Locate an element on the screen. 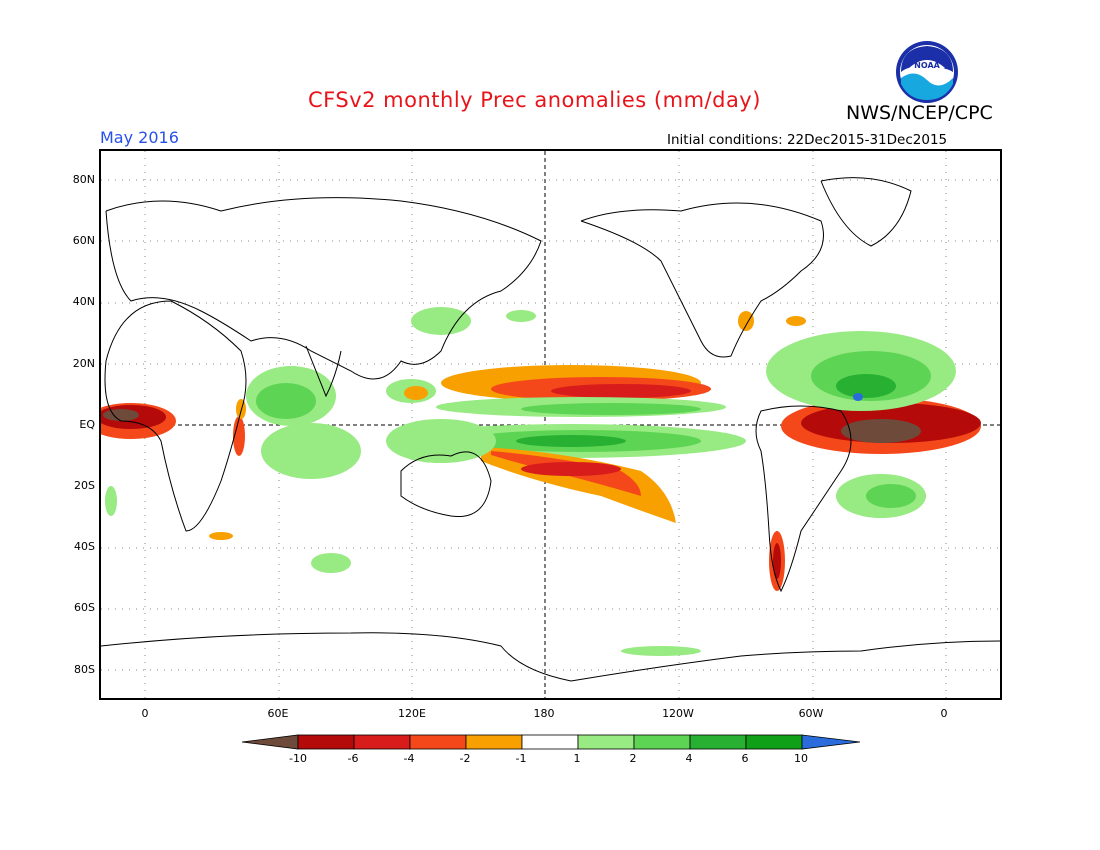 This screenshot has height=850, width=1100. lon-label-0: 0 is located at coordinates (145, 713).